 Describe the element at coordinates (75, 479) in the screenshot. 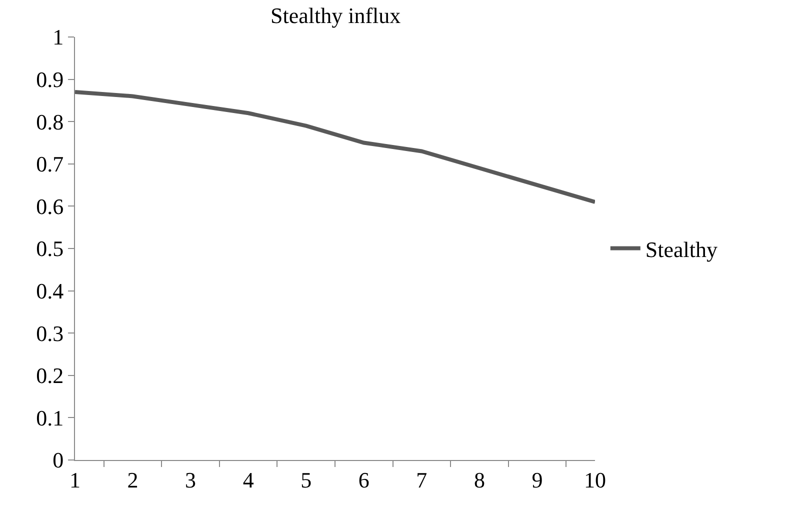

I see `x-tick-label: 1` at that location.